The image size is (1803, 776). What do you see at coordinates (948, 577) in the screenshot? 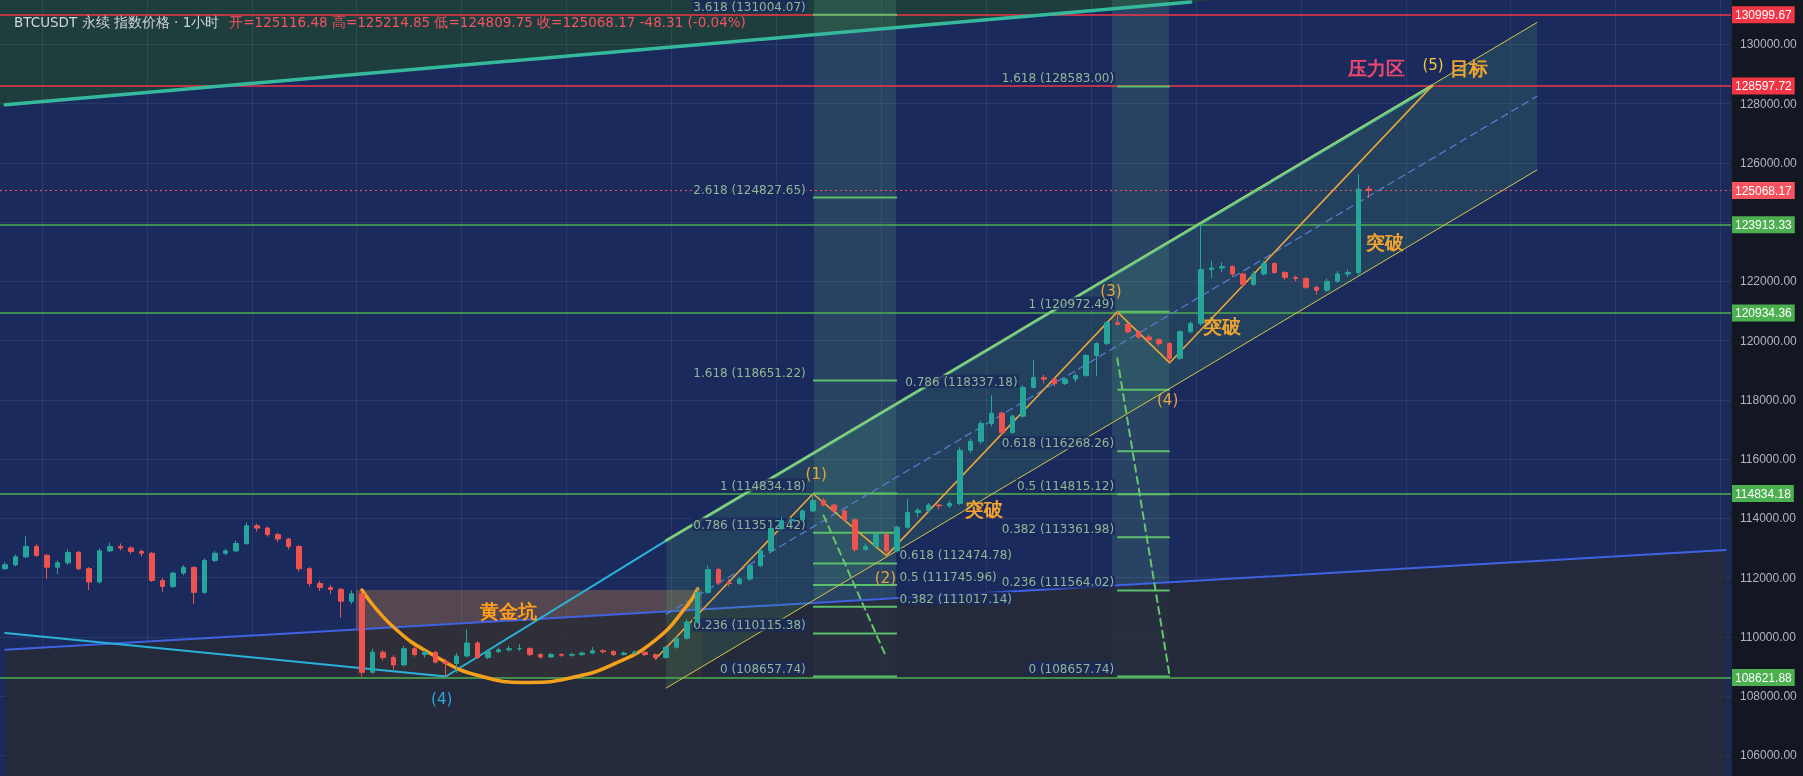
I see `annotation: 0.5 (111745.96)` at bounding box center [948, 577].